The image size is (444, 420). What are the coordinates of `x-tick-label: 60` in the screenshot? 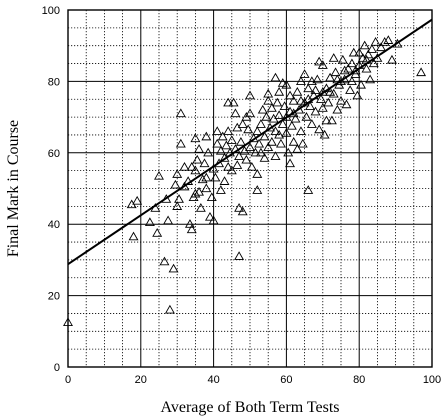 It's located at (286, 380).